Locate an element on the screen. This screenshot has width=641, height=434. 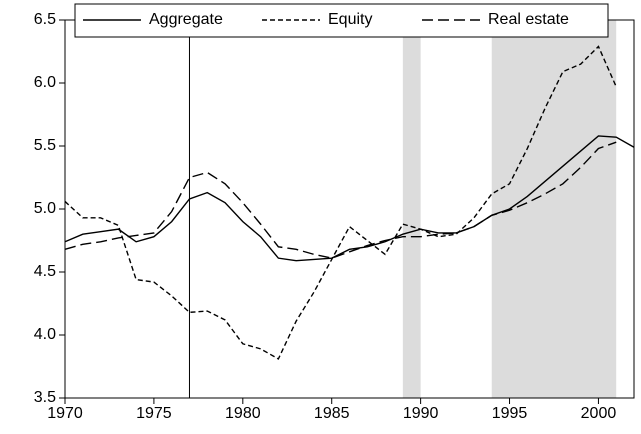
x-tick-label: 1970 is located at coordinates (65, 413).